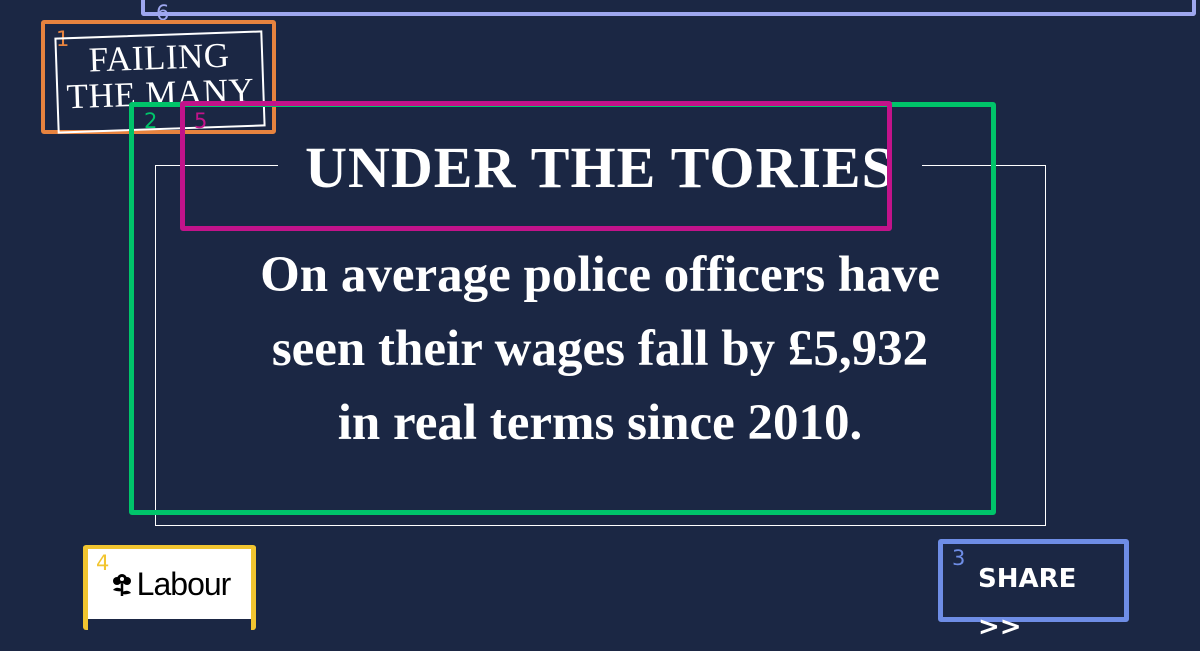  I want to click on marker-3: 3, so click(959, 558).